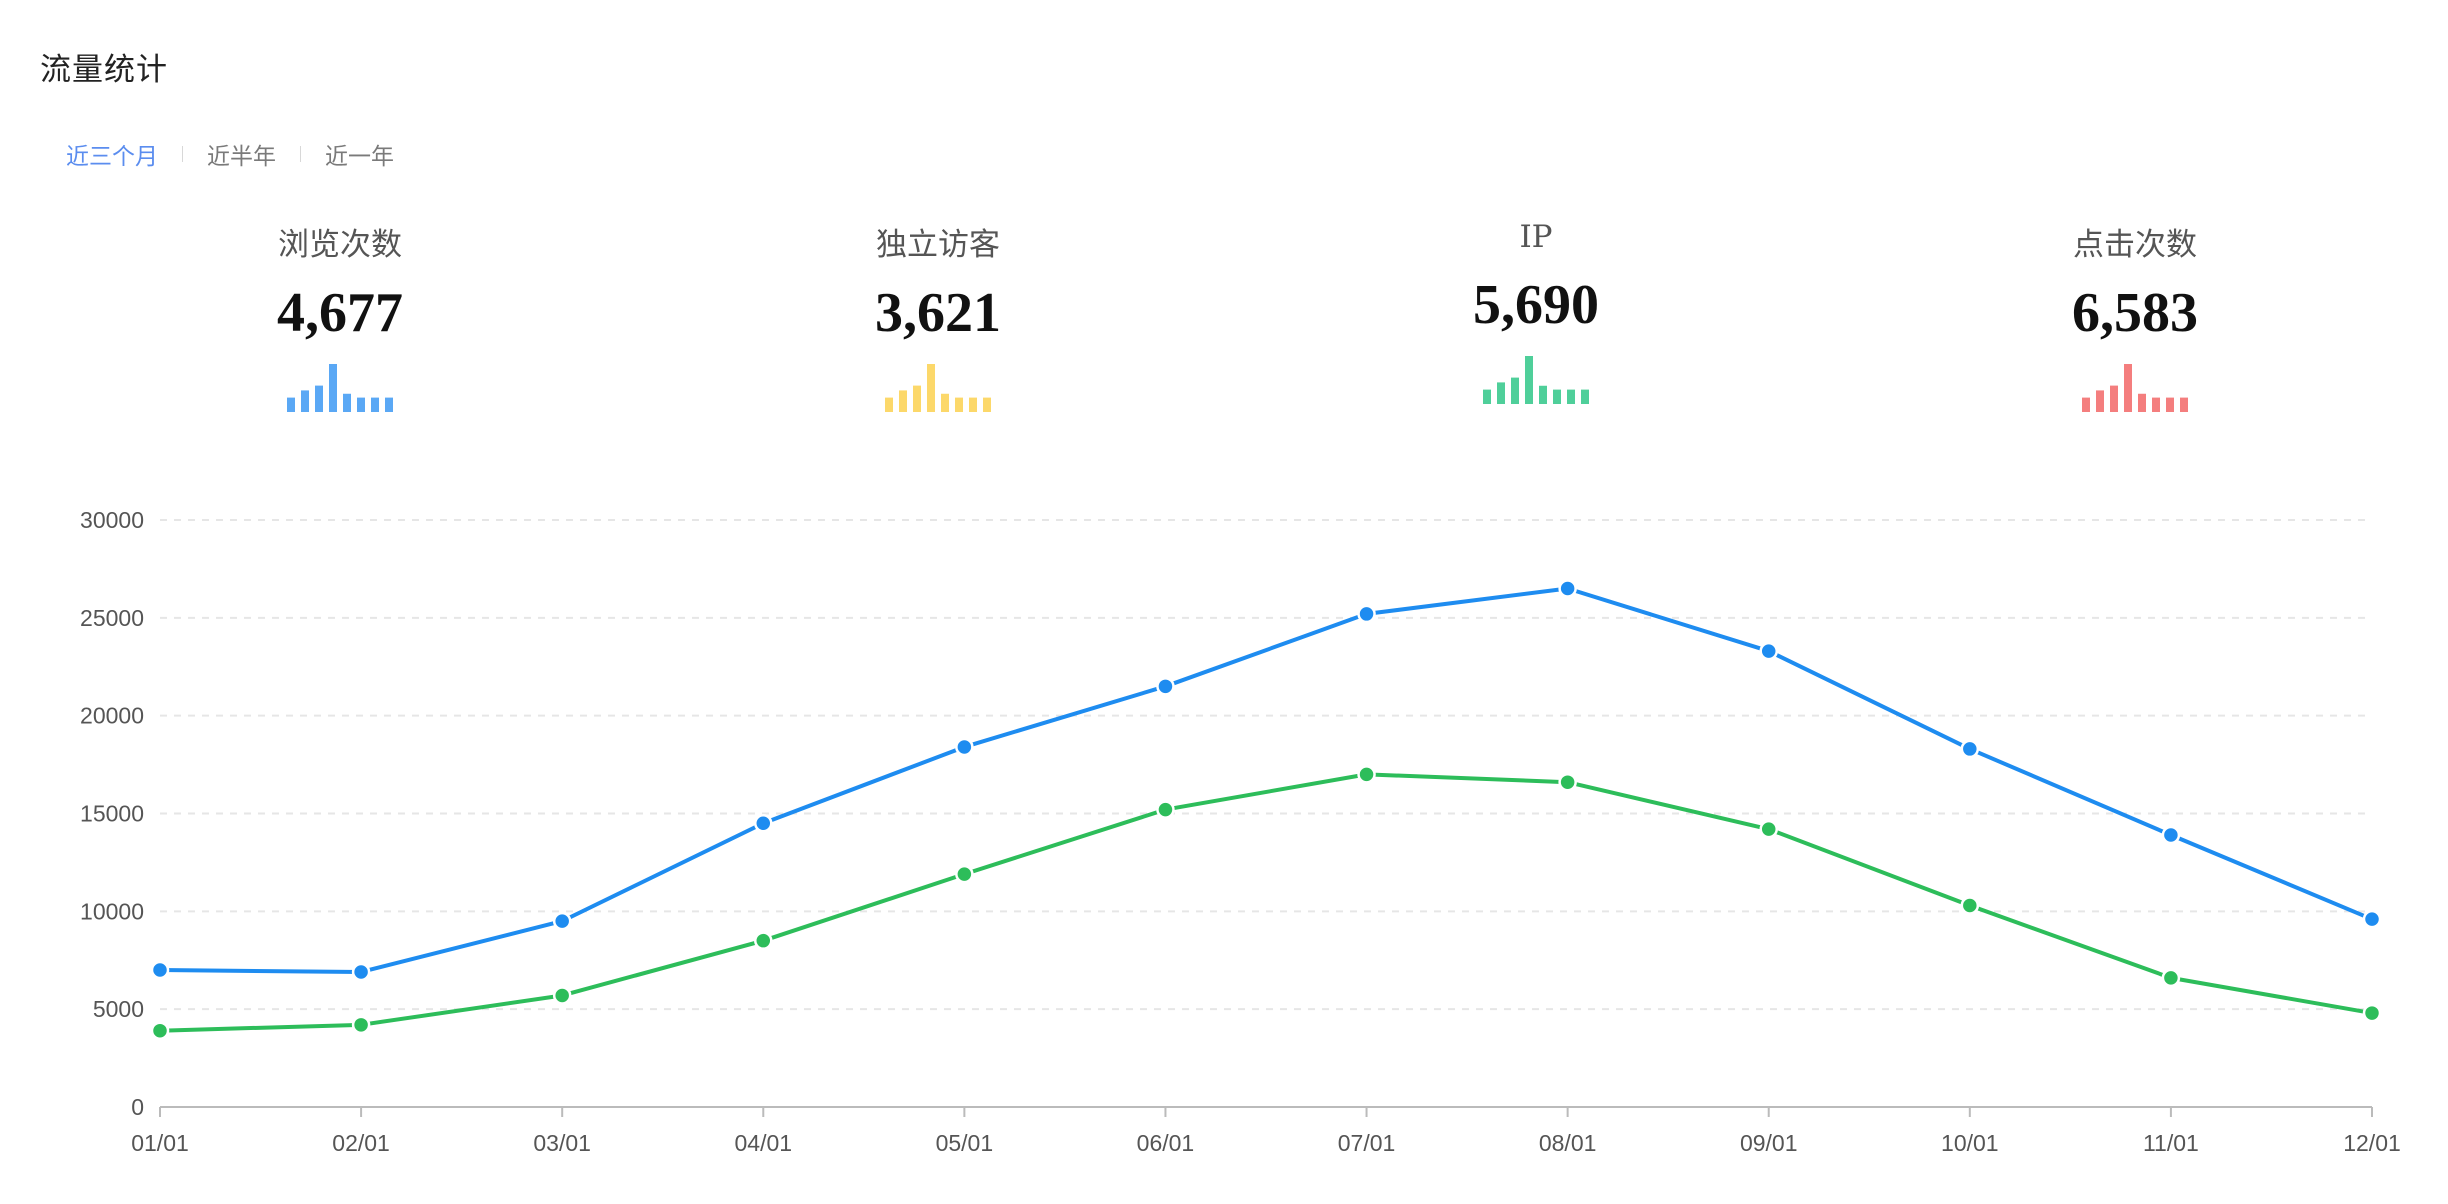 Image resolution: width=2448 pixels, height=1204 pixels. Describe the element at coordinates (1536, 305) in the screenshot. I see `stat-value: 5,690` at that location.